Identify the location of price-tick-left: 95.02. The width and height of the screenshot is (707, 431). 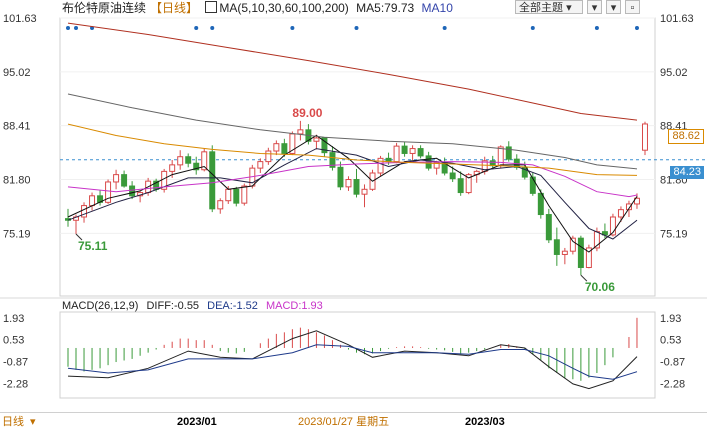
(17, 73).